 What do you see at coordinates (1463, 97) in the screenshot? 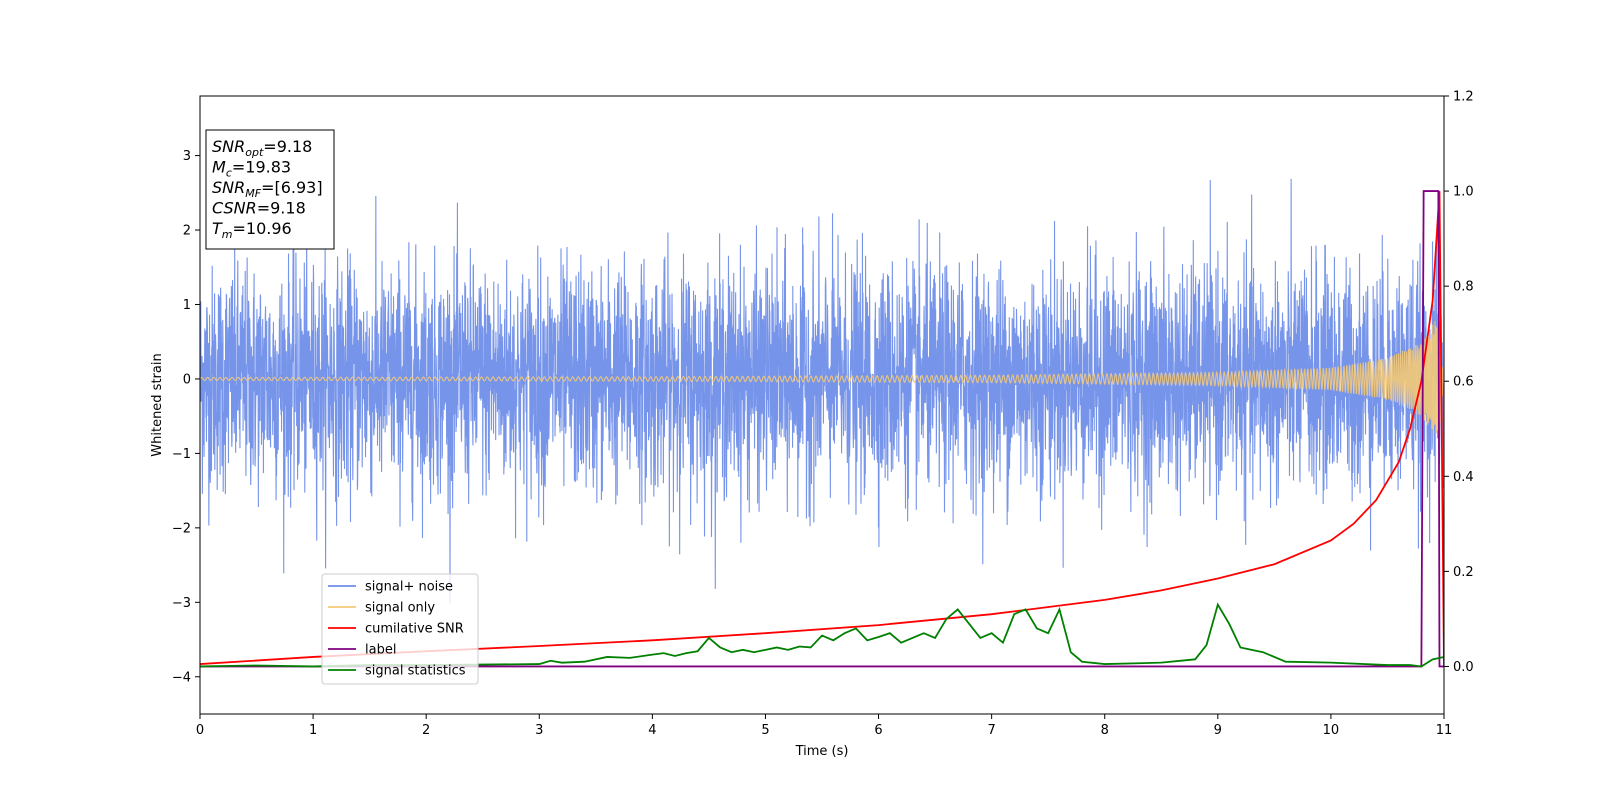
I see `y2-tick-label: 1.2` at bounding box center [1463, 97].